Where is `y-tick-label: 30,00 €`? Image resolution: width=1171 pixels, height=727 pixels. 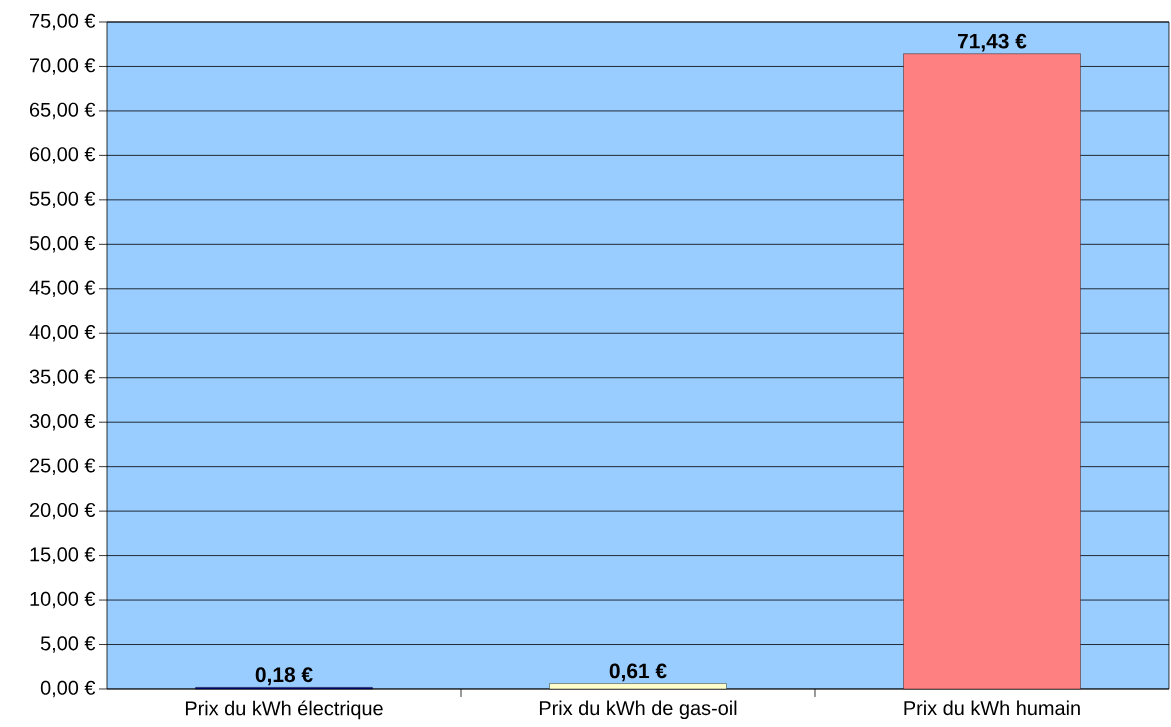
y-tick-label: 30,00 € is located at coordinates (62, 422).